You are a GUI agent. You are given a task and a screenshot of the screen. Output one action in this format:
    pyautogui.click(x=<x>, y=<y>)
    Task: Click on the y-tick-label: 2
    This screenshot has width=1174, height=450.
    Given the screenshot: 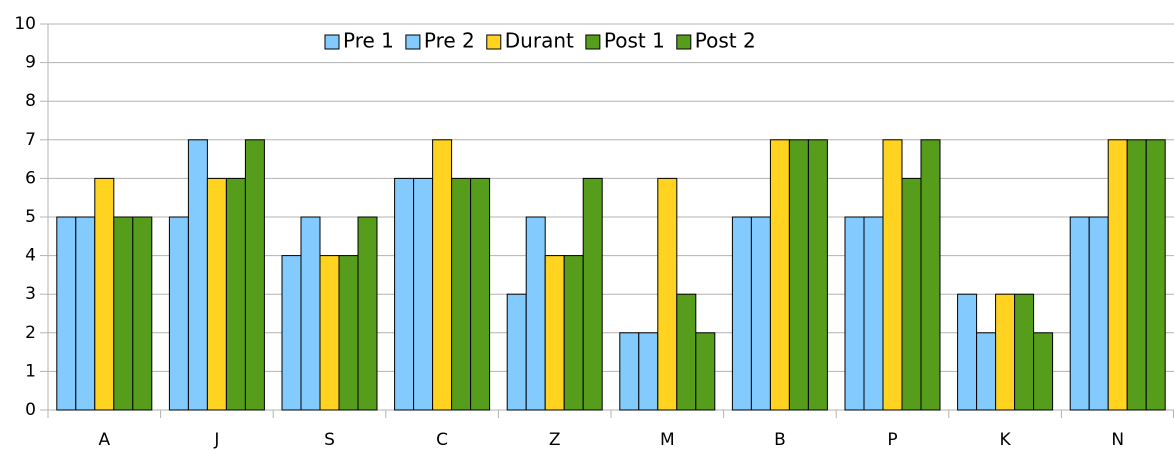 What is the action you would take?
    pyautogui.click(x=30, y=333)
    